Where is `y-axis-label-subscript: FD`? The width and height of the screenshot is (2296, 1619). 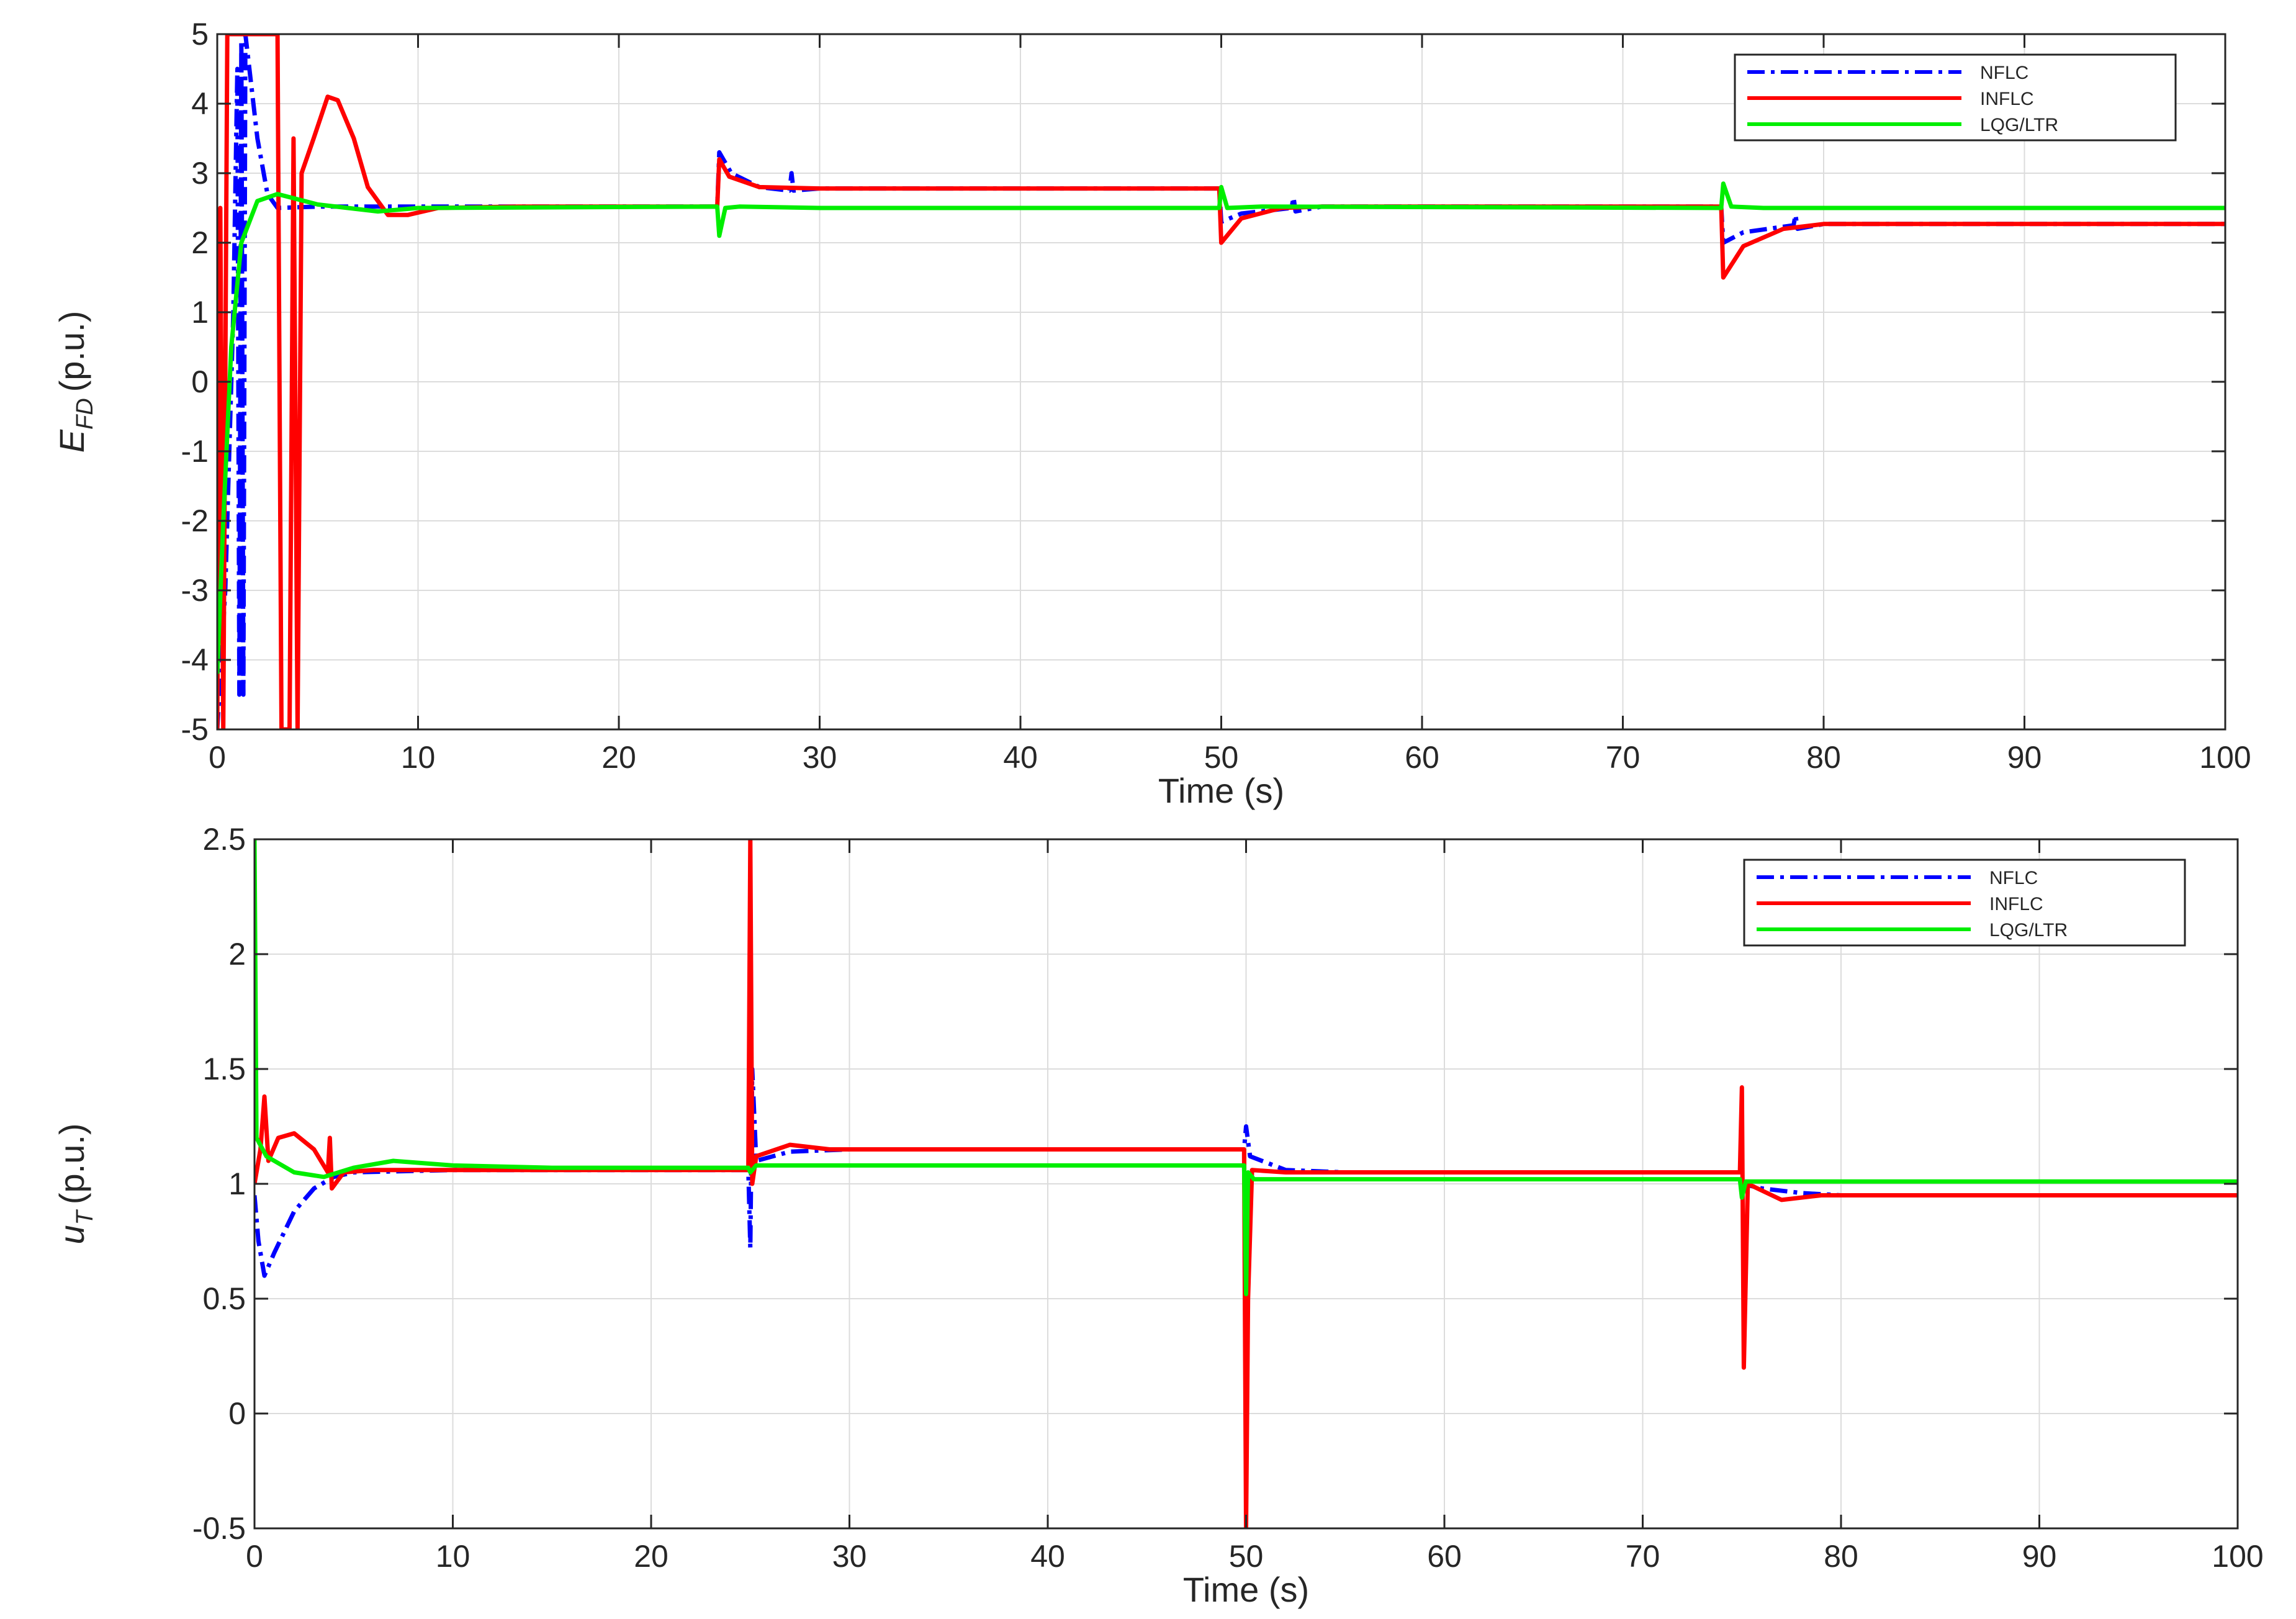 y-axis-label-subscript: FD is located at coordinates (85, 414).